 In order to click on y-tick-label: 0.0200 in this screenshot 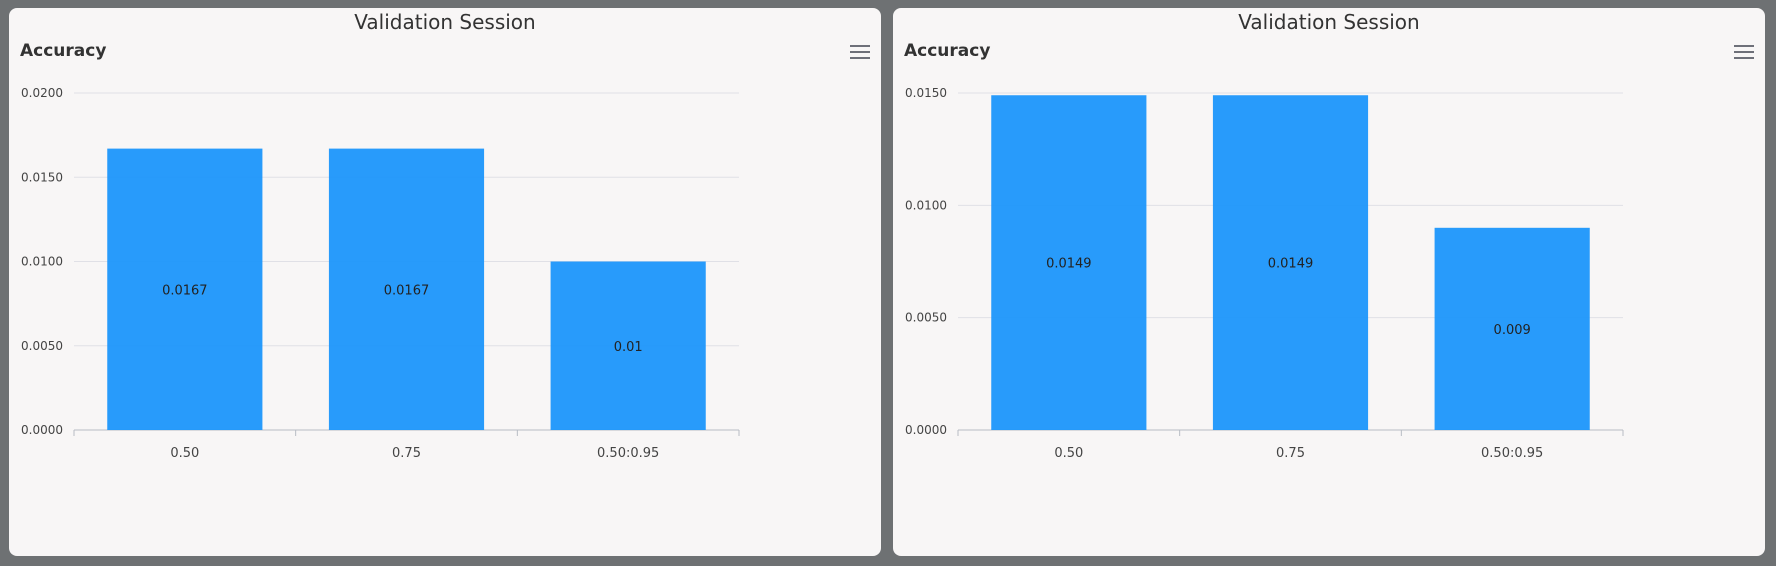, I will do `click(42, 93)`.